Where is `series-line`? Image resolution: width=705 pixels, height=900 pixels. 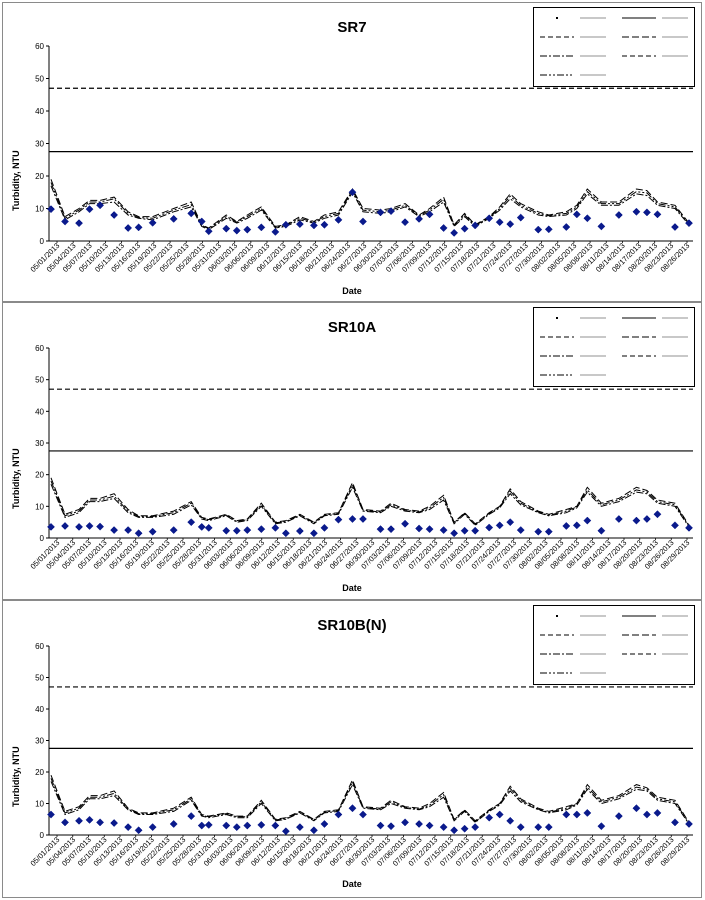 series-line is located at coordinates (370, 503).